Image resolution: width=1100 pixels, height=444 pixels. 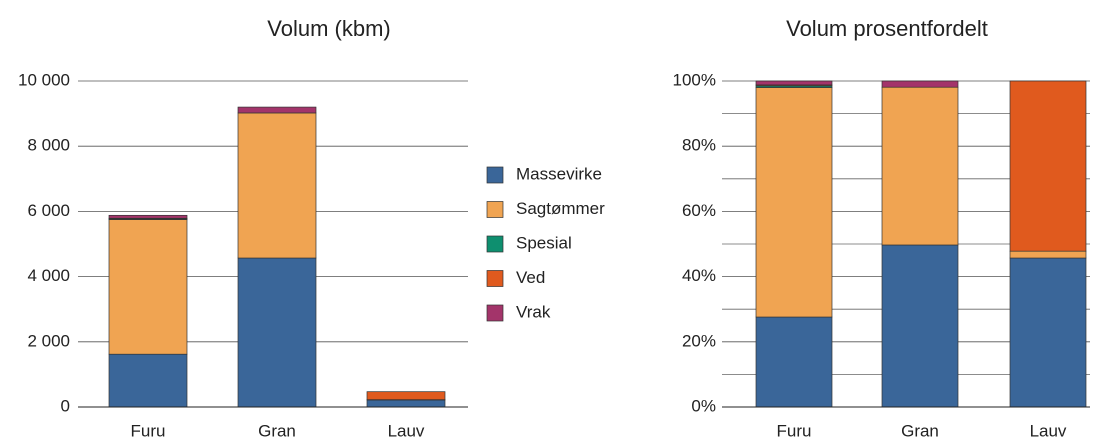 I want to click on legend-label: Massevirke, so click(x=559, y=173).